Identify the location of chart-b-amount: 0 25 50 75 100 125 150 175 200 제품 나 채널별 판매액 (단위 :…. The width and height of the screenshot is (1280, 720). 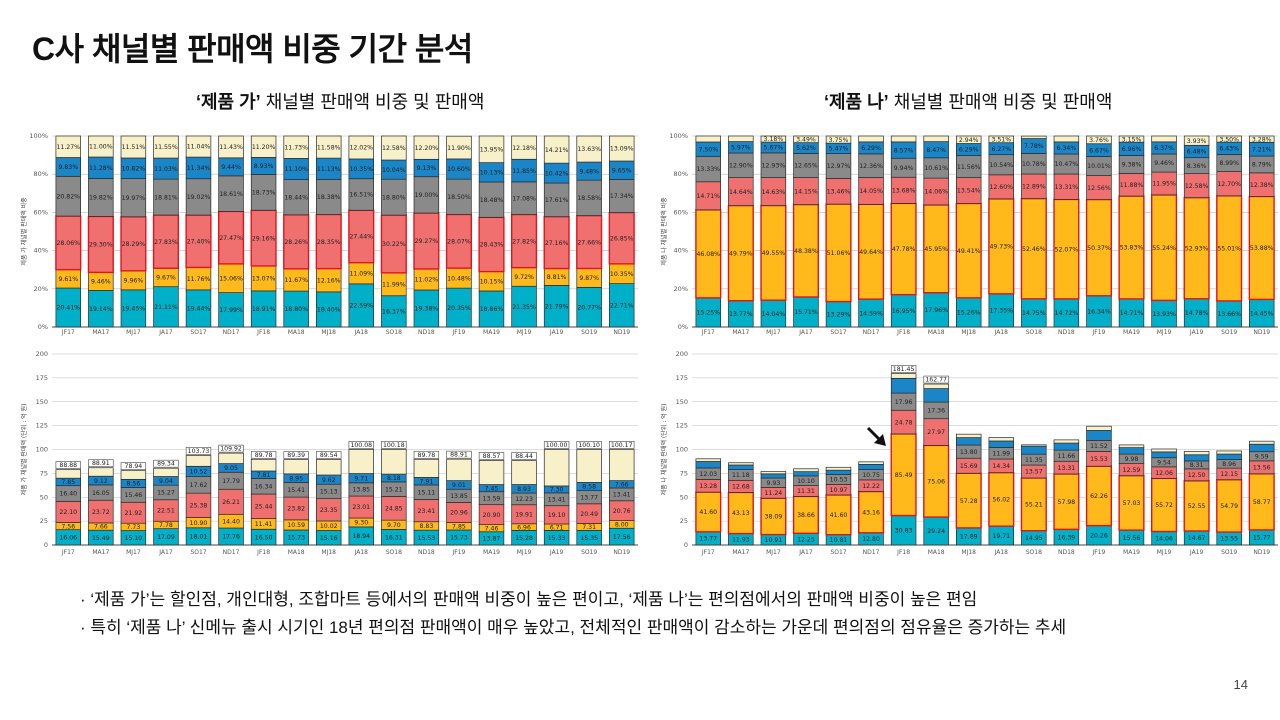
(968, 454).